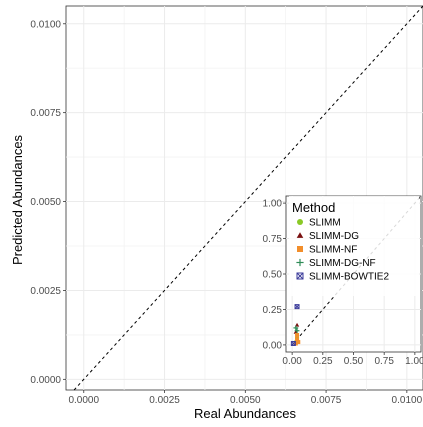  I want to click on legend-key-slimm-dg-shape, so click(300, 235).